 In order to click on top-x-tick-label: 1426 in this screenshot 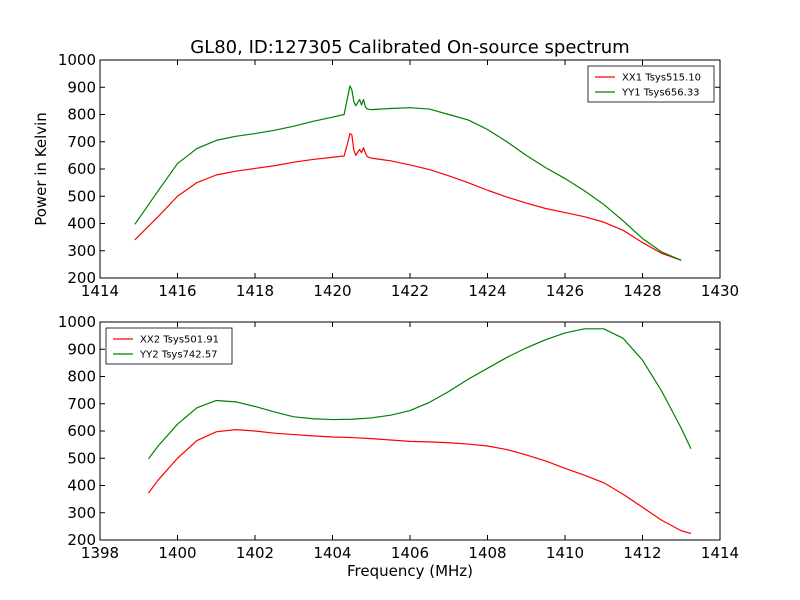, I will do `click(565, 291)`.